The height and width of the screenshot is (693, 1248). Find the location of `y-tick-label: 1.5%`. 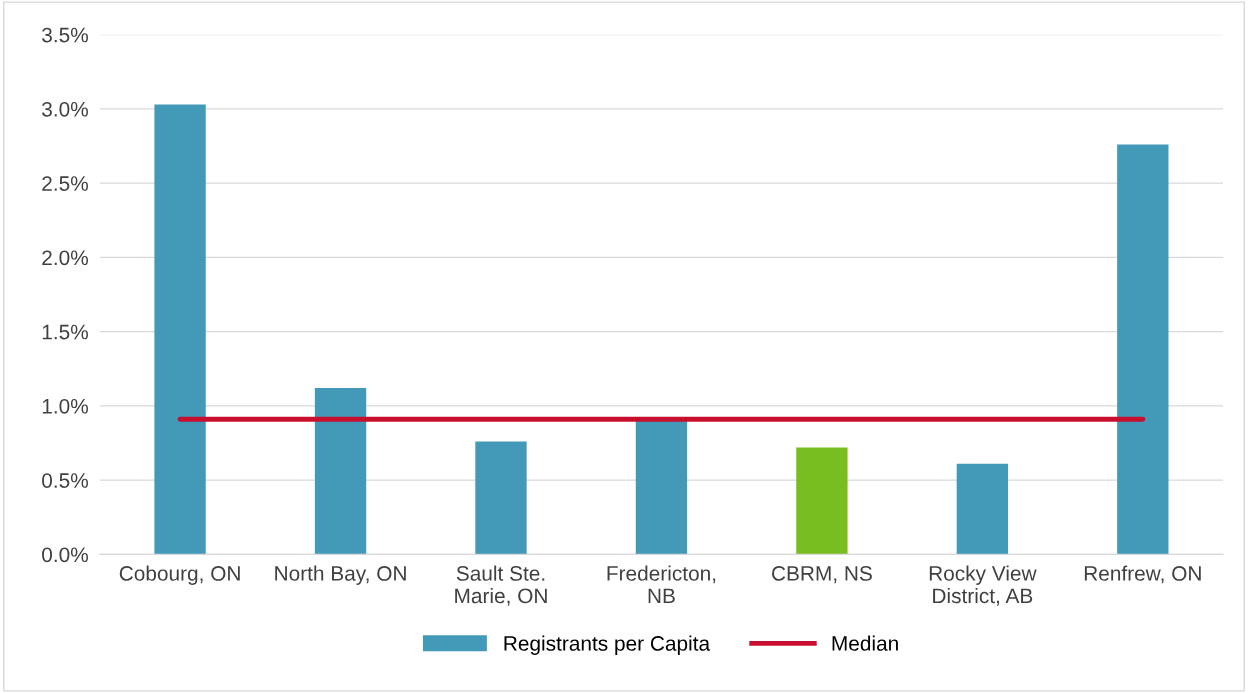

y-tick-label: 1.5% is located at coordinates (65, 332).